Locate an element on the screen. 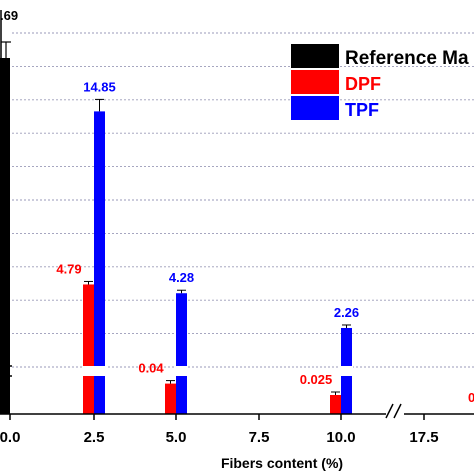 Image resolution: width=474 pixels, height=474 pixels. x-axis-break is located at coordinates (394, 411).